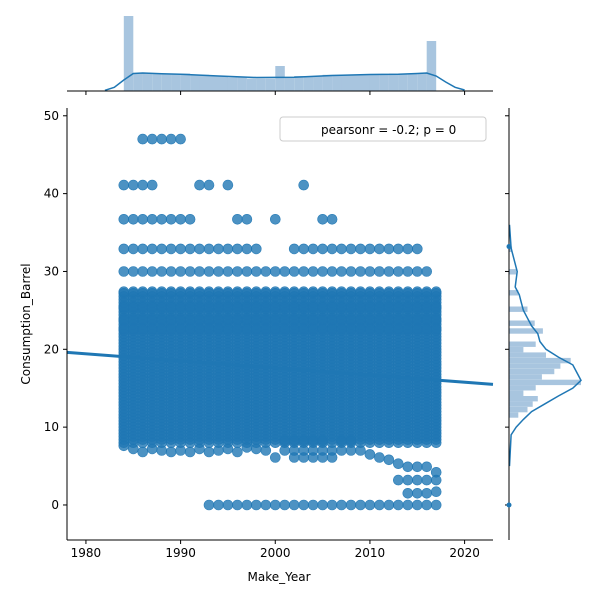 The width and height of the screenshot is (600, 602). Describe the element at coordinates (26, 323) in the screenshot. I see `y-axis-label: Consumption_Barrel` at that location.